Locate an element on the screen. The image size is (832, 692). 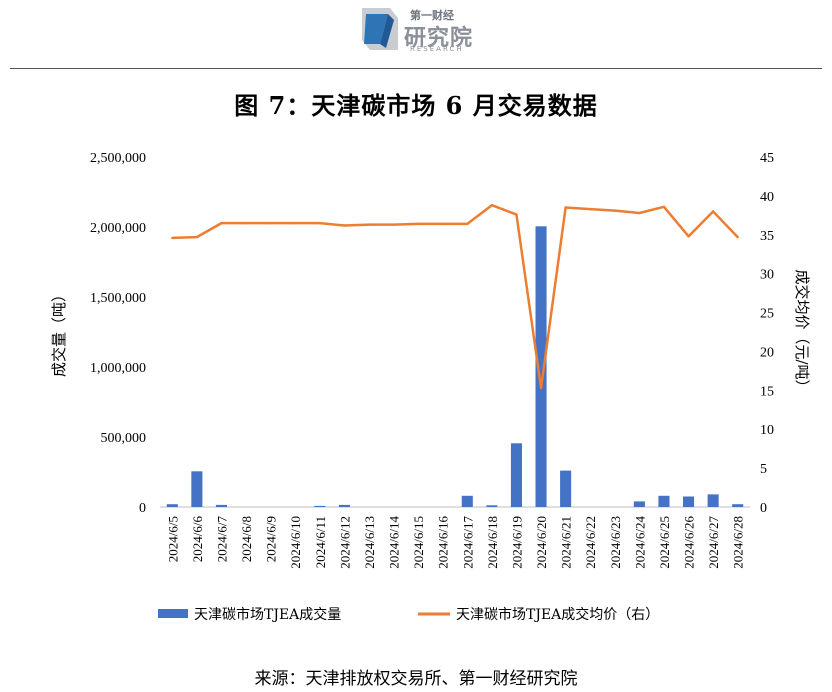
x-tick-label: 2024/6/24 is located at coordinates (639, 542).